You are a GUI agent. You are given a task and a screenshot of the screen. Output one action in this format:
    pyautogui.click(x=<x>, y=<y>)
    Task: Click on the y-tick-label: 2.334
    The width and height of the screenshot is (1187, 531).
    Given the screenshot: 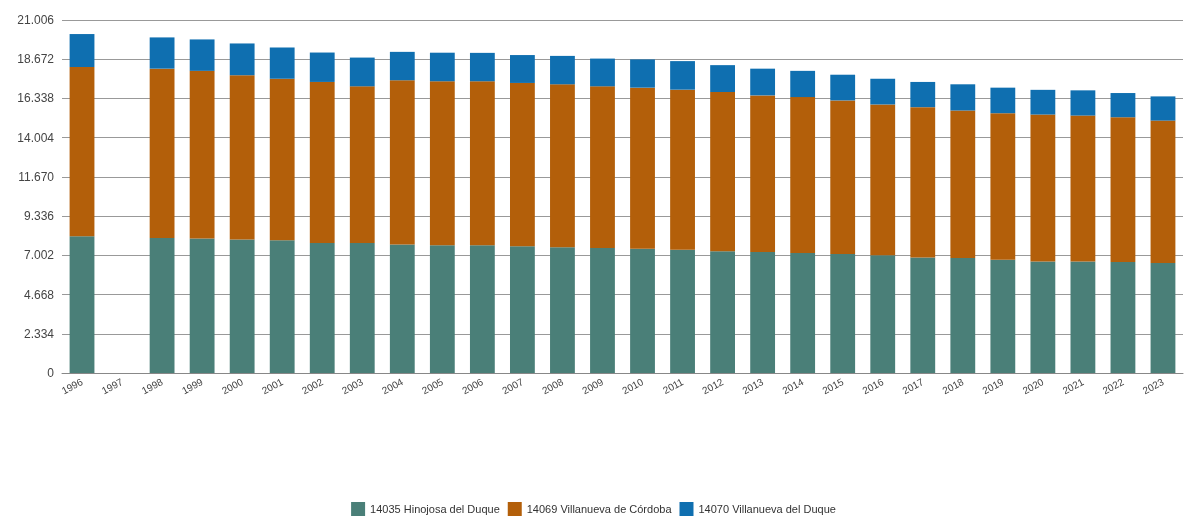 What is the action you would take?
    pyautogui.click(x=39, y=333)
    